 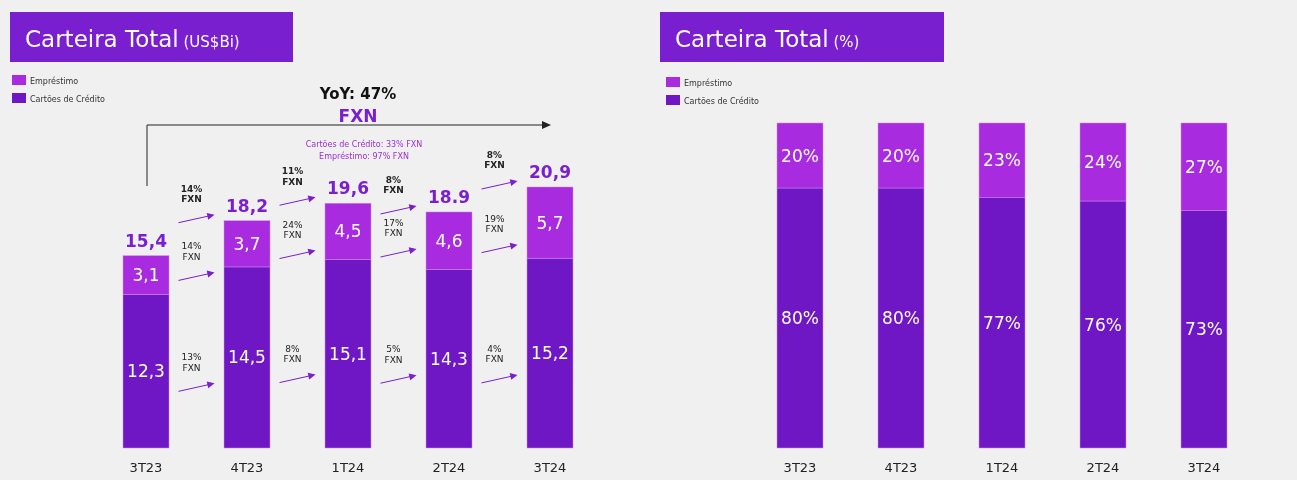 I want to click on data-label: 23%, so click(x=1002, y=160).